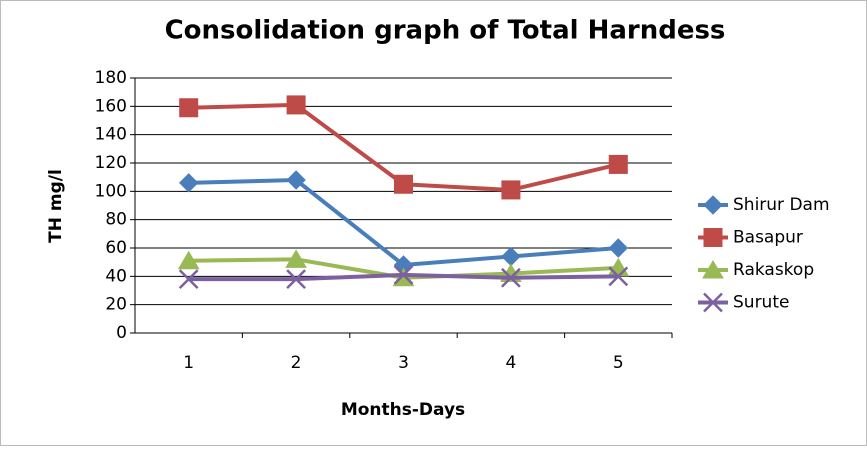 The width and height of the screenshot is (867, 450). What do you see at coordinates (111, 78) in the screenshot?
I see `y-tick-label: 180` at bounding box center [111, 78].